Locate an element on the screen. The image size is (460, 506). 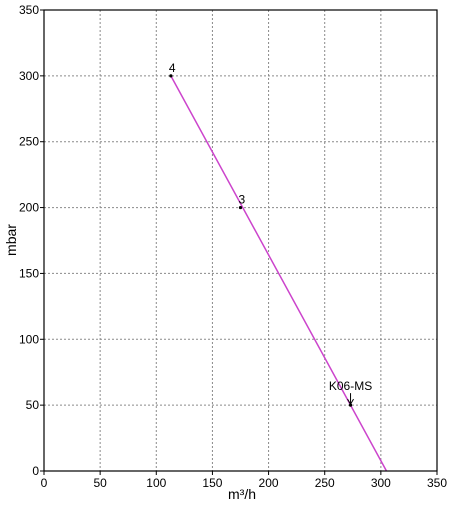
x-tick-label: 200 is located at coordinates (269, 483).